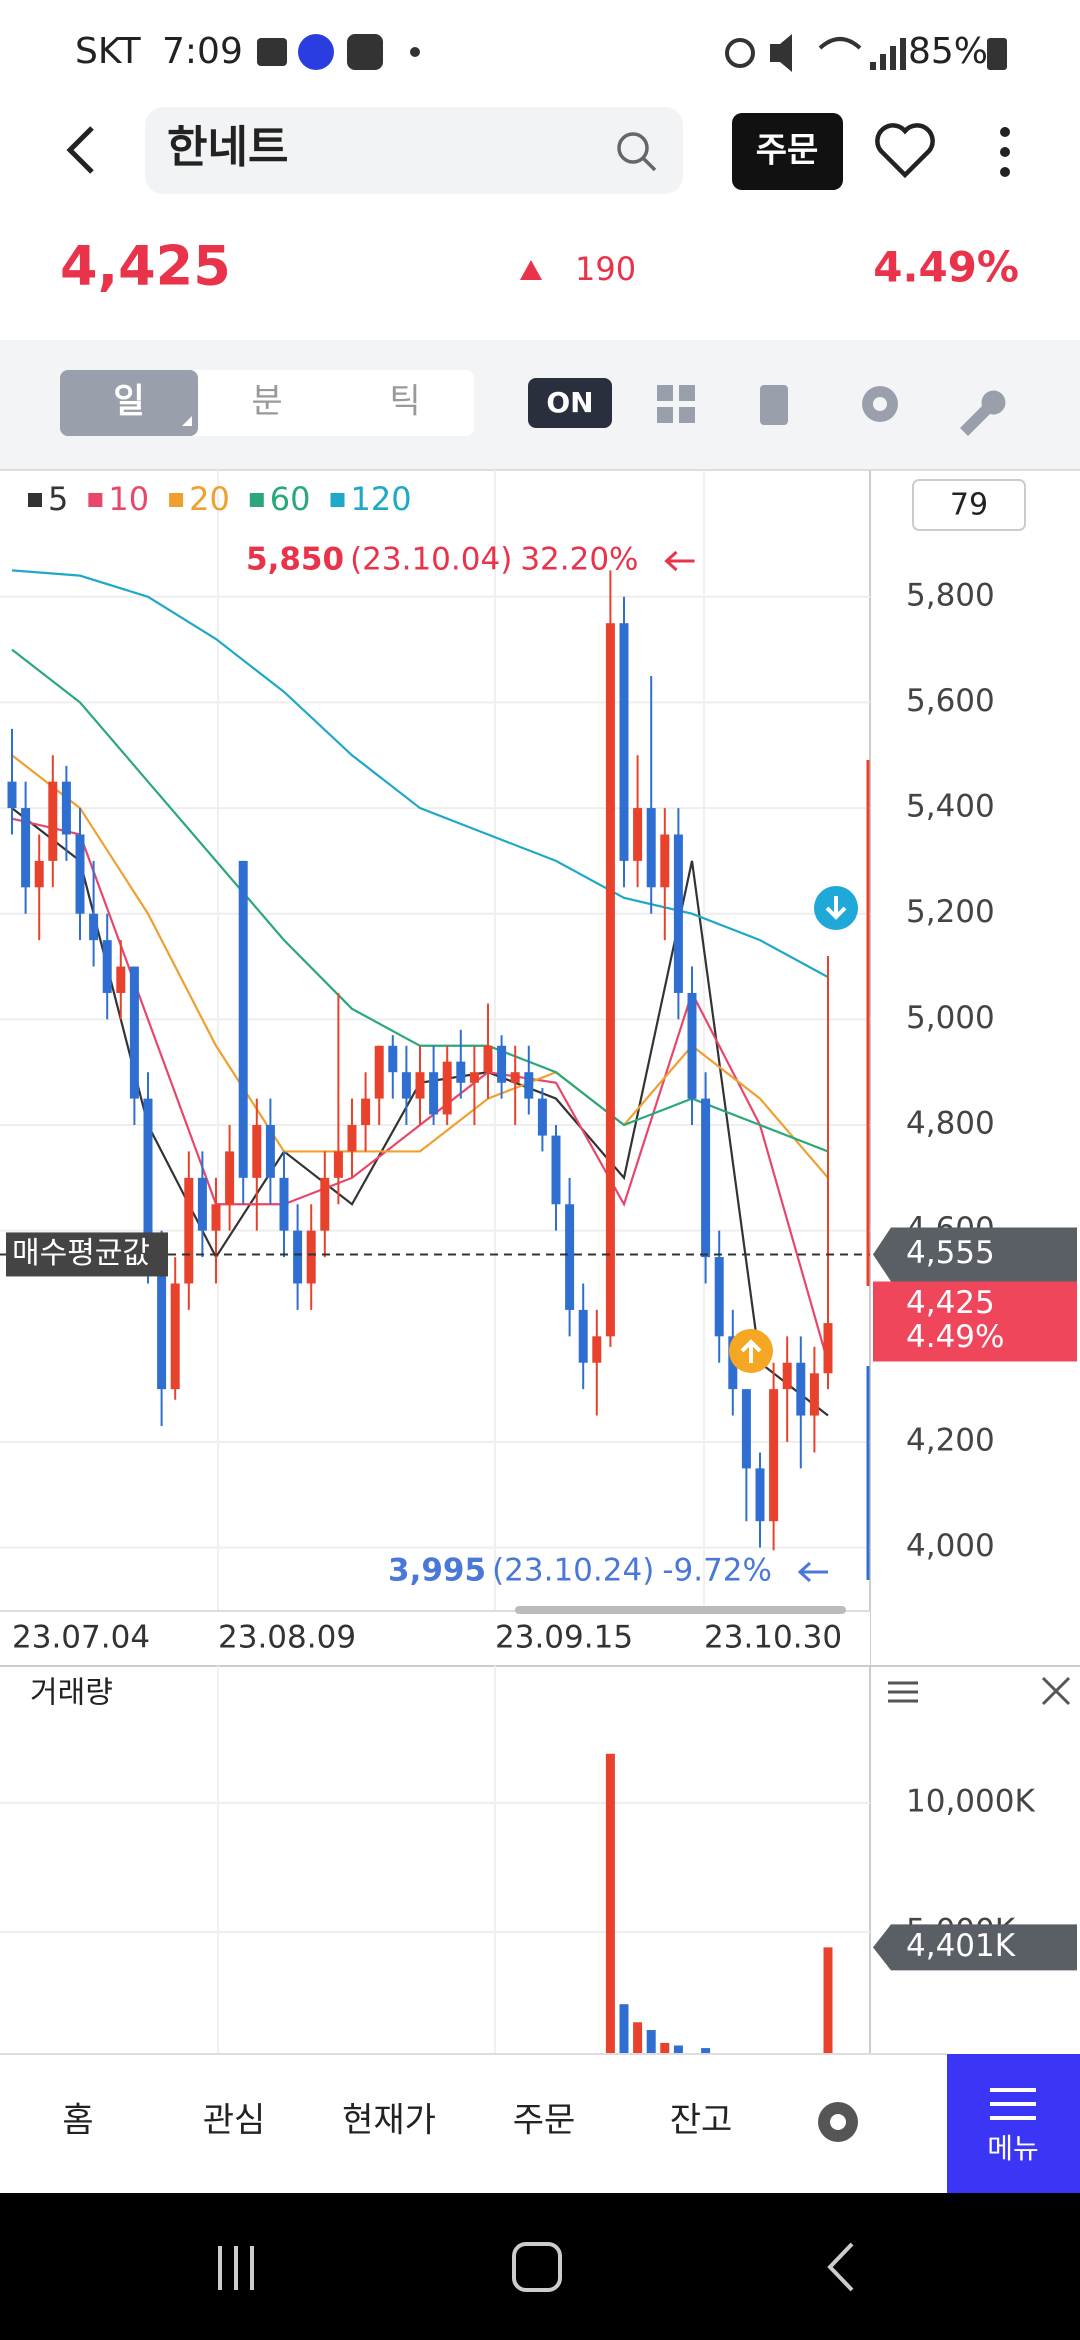  I want to click on sell-signal-arrow, so click(836, 908).